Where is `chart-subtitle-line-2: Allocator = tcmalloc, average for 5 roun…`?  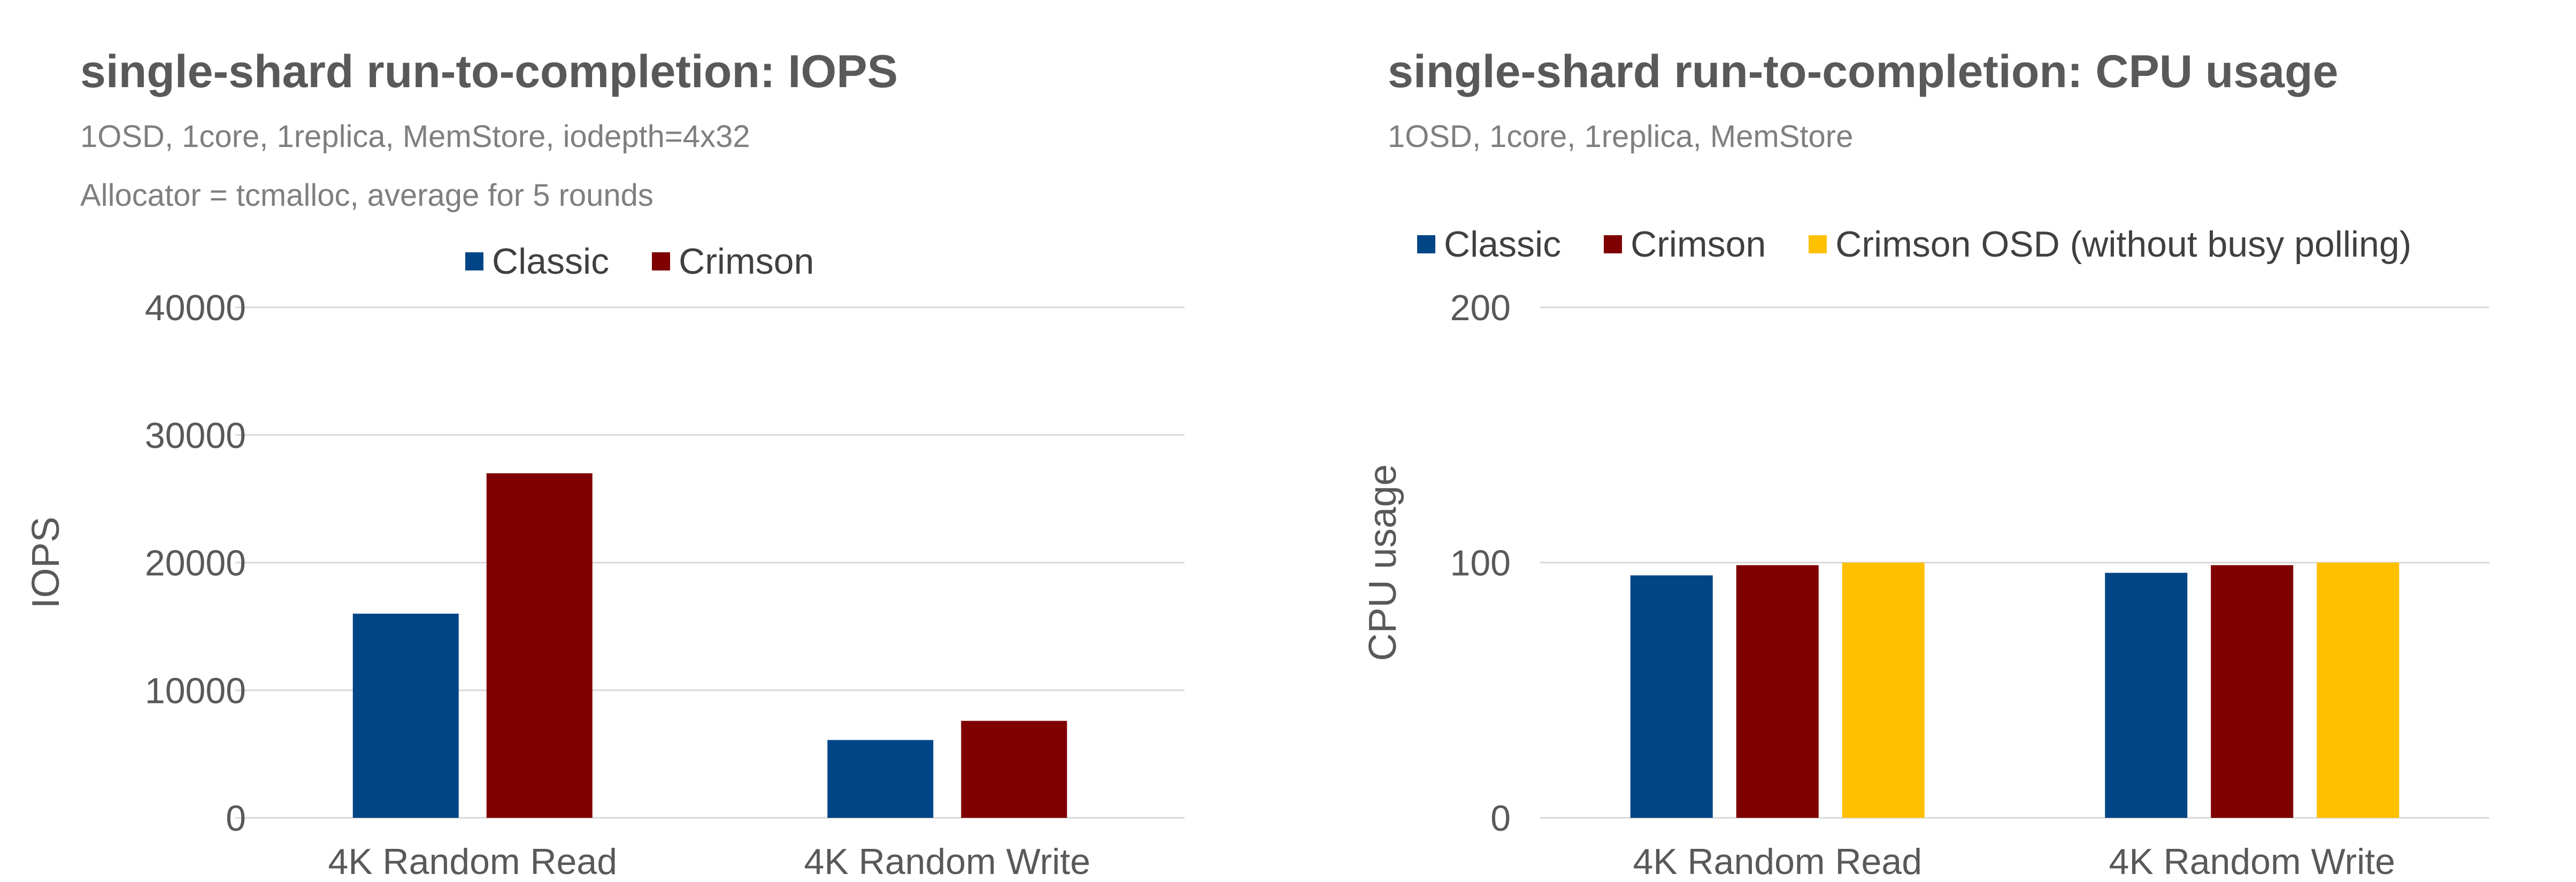 chart-subtitle-line-2: Allocator = tcmalloc, average for 5 roun… is located at coordinates (366, 195).